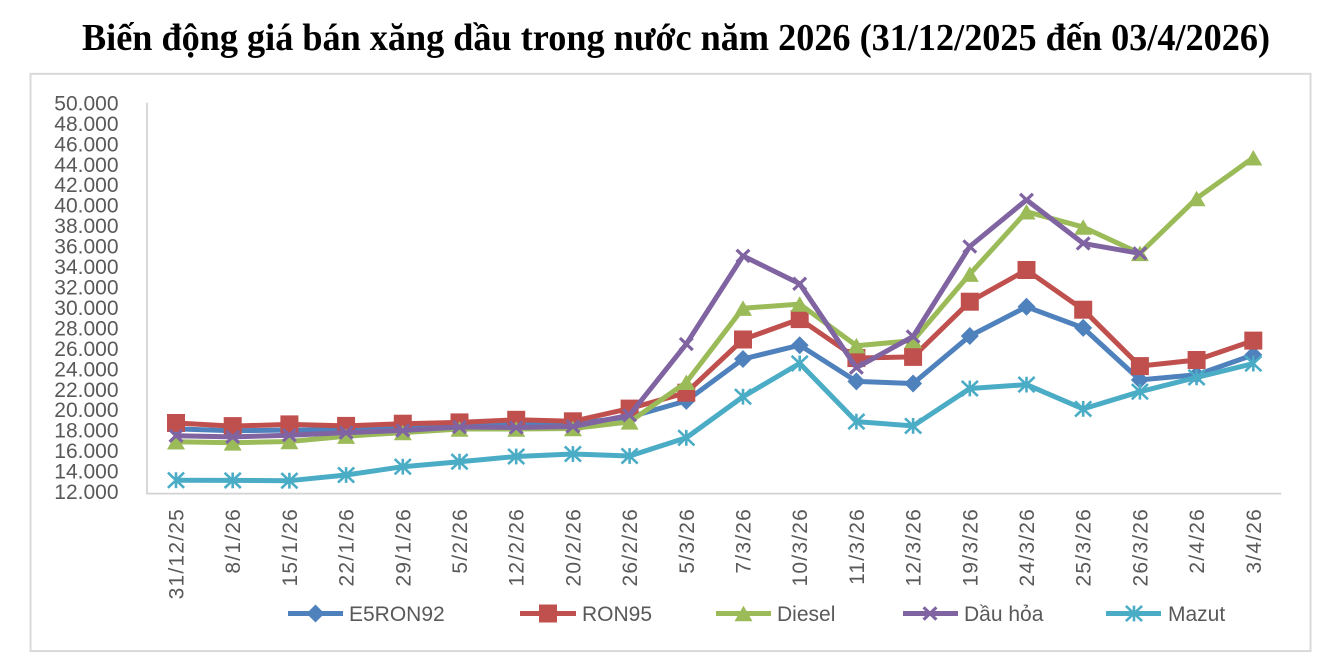  I want to click on svg-text: Diesel, so click(806, 614).